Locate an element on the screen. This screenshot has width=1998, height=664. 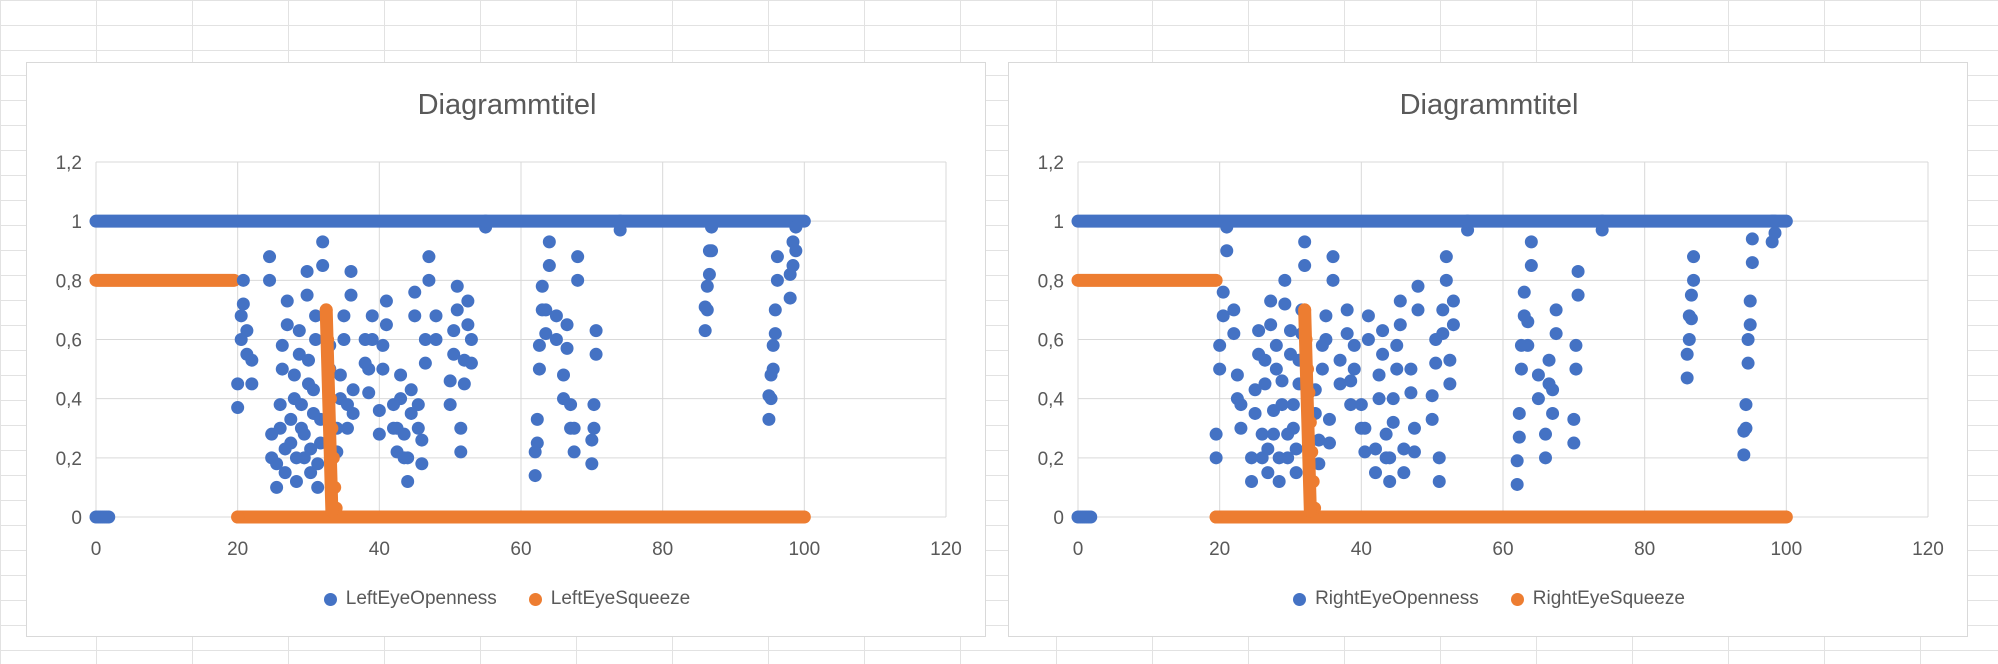
y-tick-label: 0,6 is located at coordinates (69, 341).